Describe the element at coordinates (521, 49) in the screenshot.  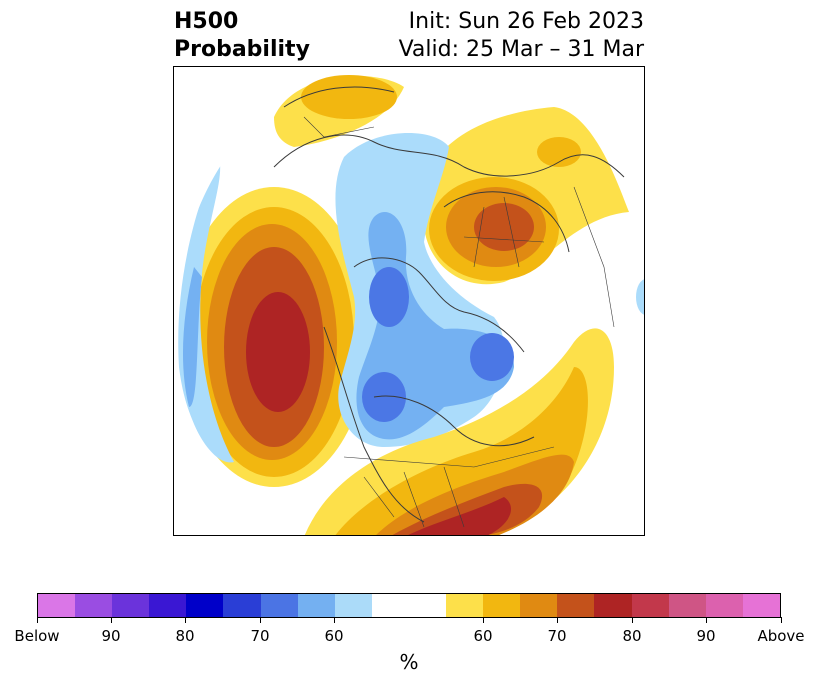
I see `valid-date-label: Valid: 25 Mar – 31 Mar` at that location.